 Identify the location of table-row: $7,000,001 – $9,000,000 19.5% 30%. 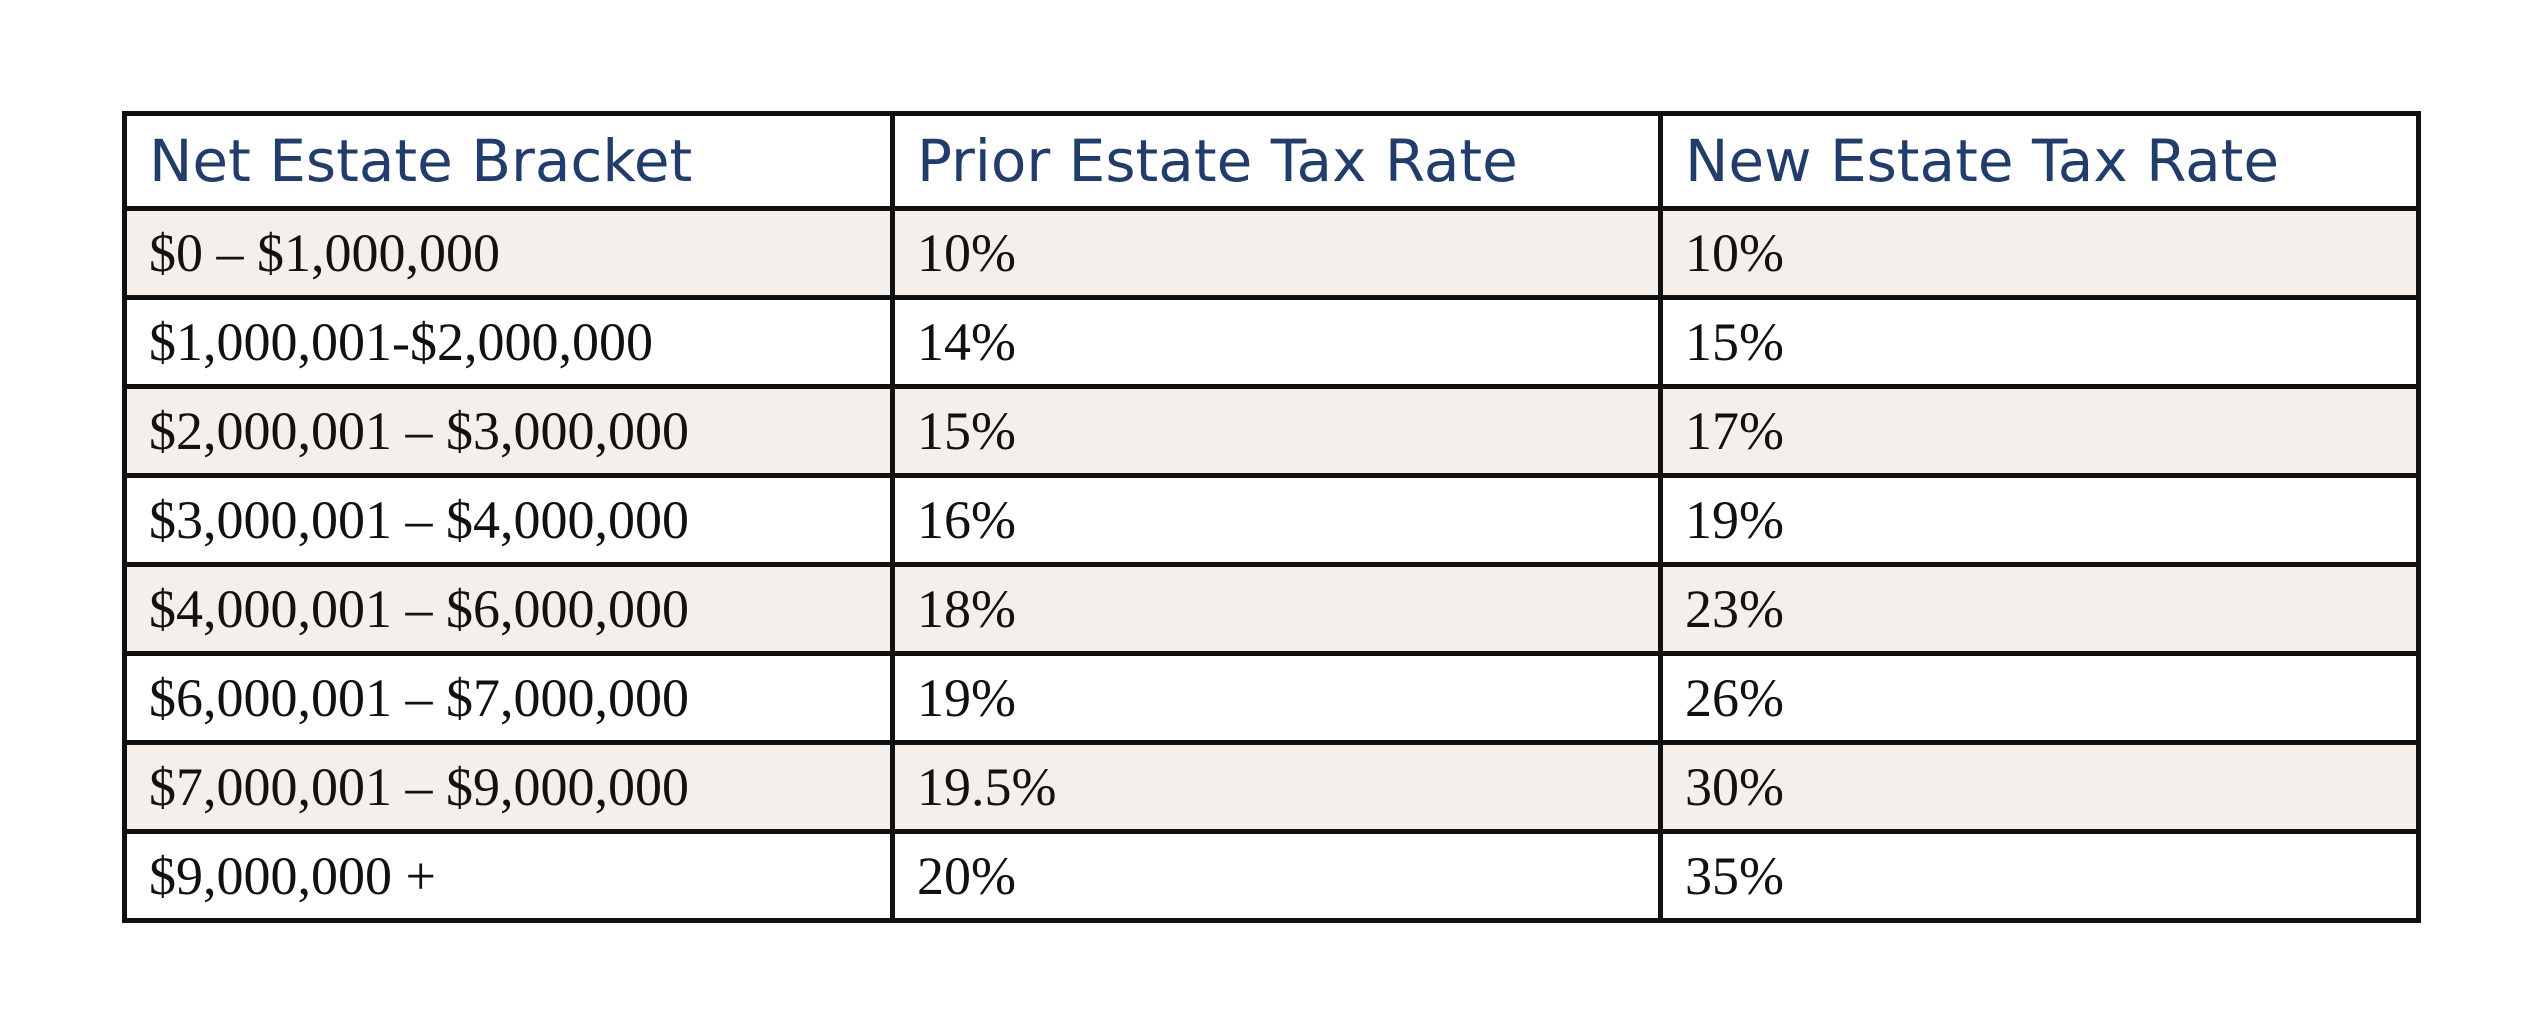
(1271, 787).